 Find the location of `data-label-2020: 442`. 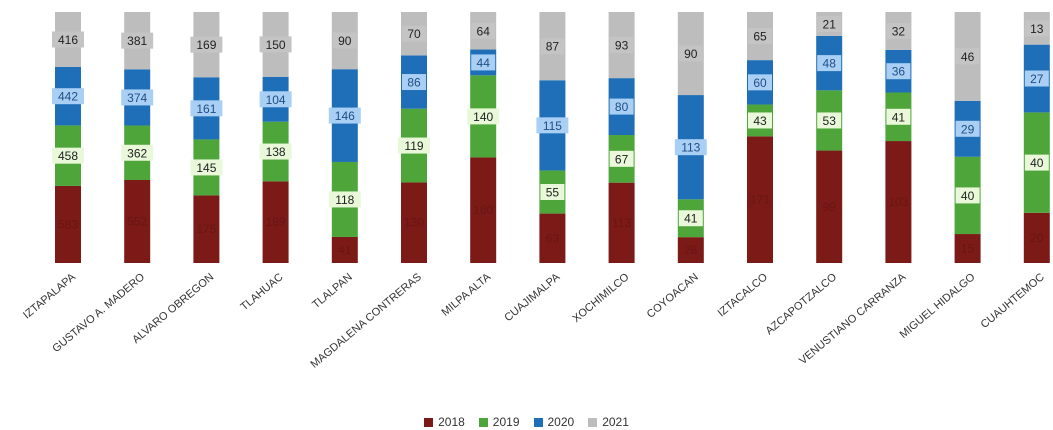

data-label-2020: 442 is located at coordinates (68, 97).